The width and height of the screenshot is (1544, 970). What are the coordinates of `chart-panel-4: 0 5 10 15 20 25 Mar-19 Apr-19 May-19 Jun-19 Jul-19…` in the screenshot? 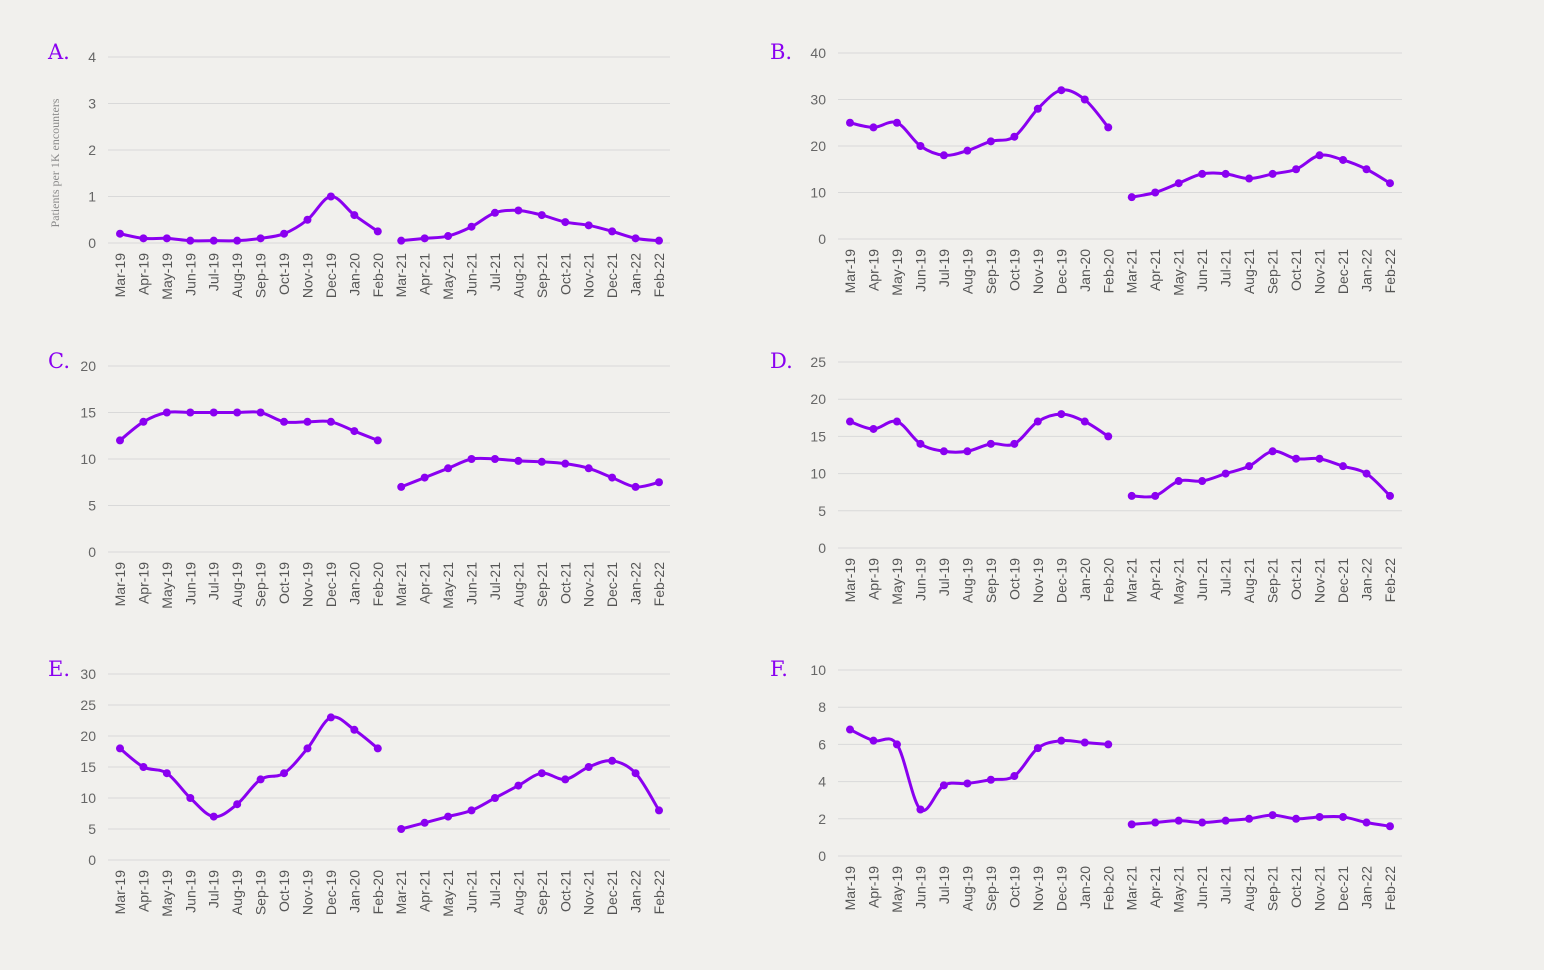 It's located at (1086, 477).